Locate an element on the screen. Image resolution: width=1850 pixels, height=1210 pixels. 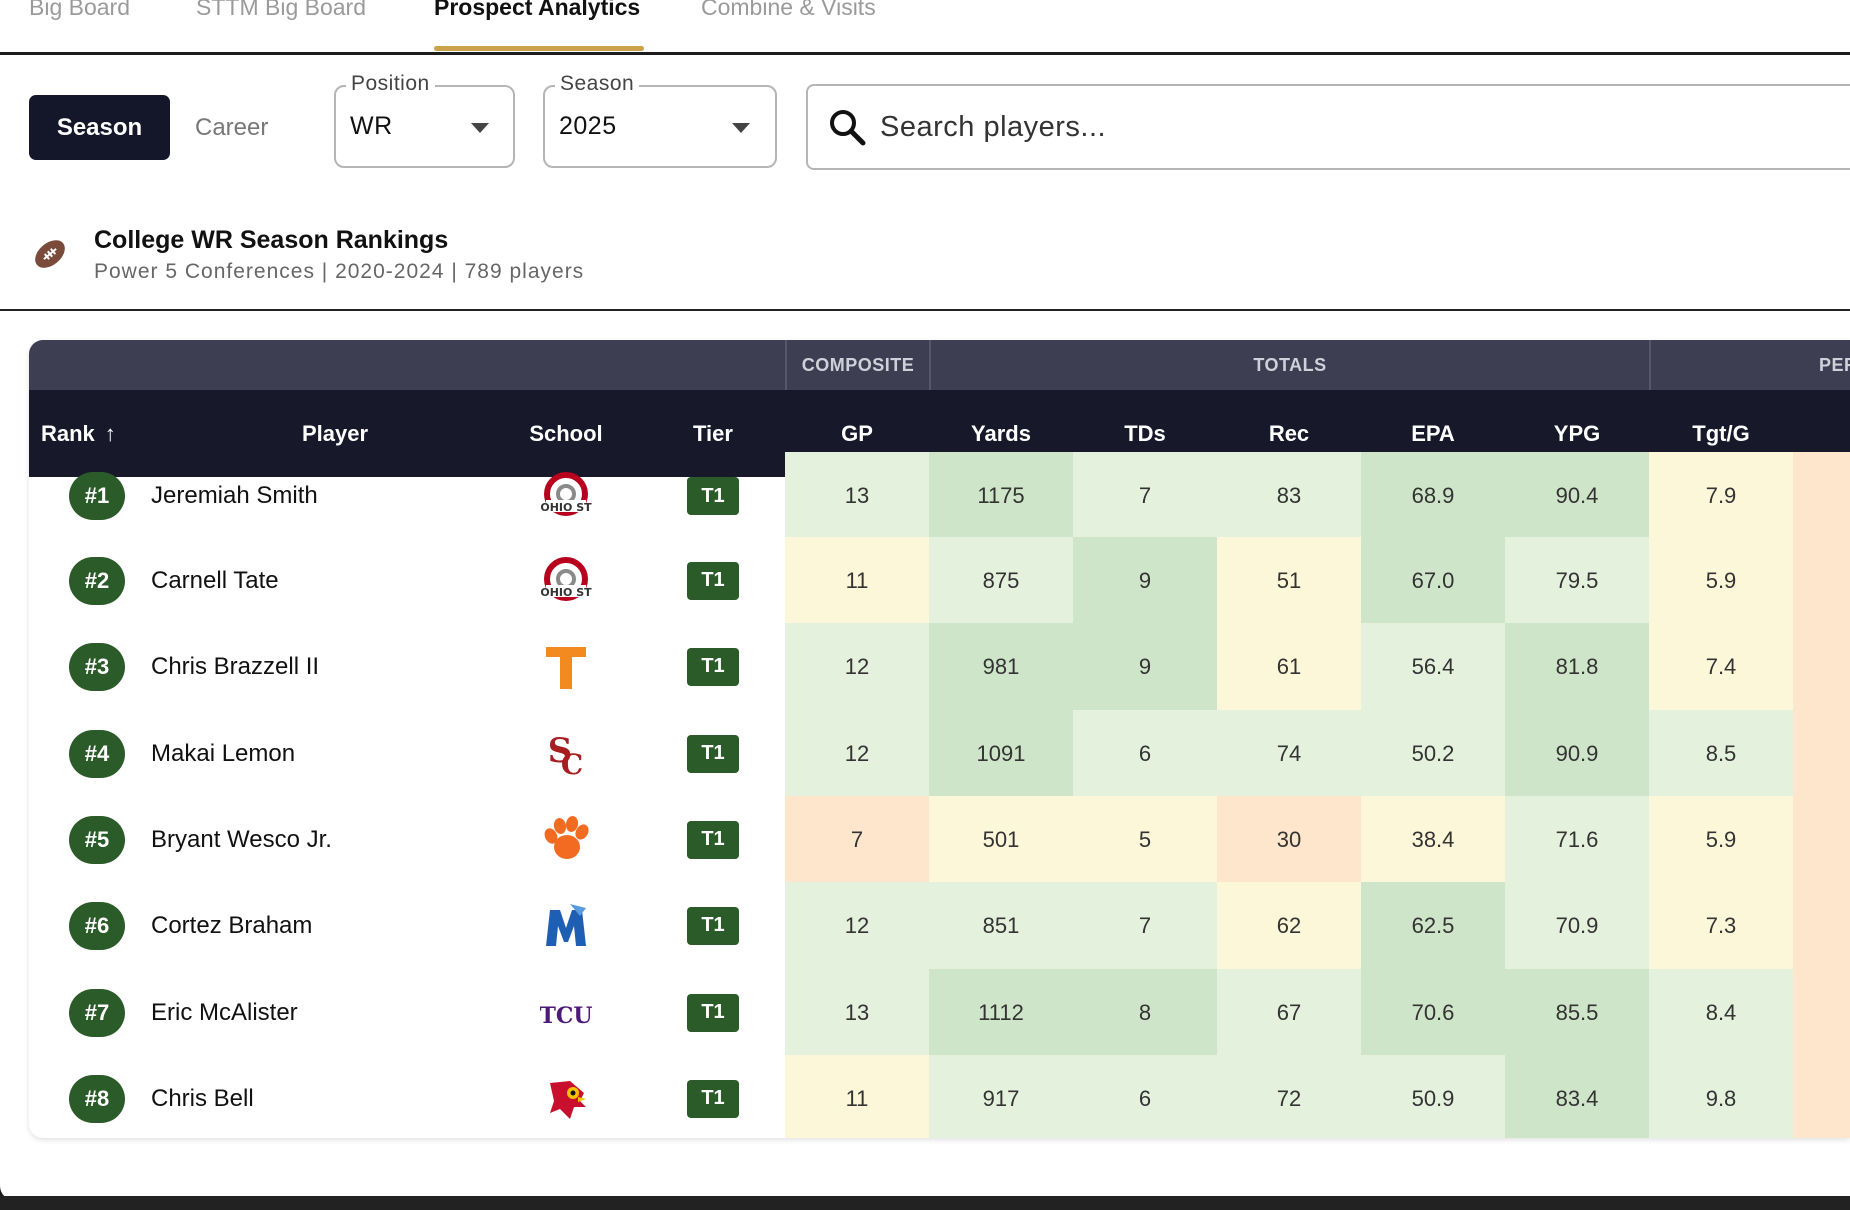
column-header-tds: TDs is located at coordinates (1145, 433).